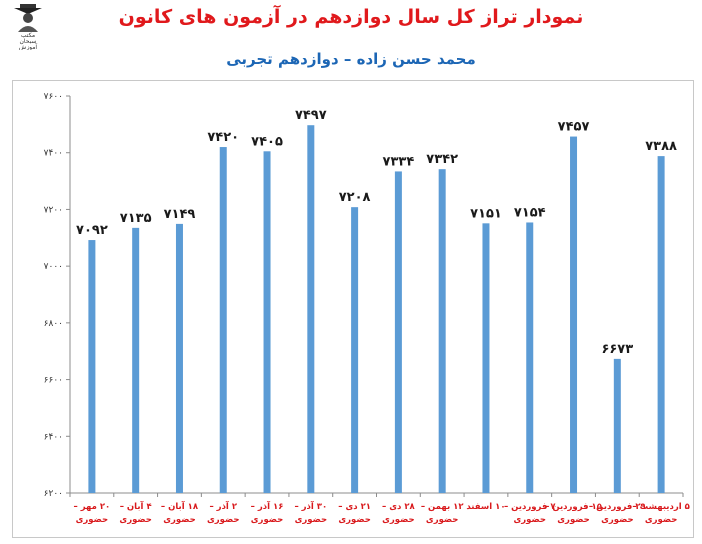 The height and width of the screenshot is (544, 702). What do you see at coordinates (180, 214) in the screenshot?
I see `data-label: ۷۱۴۹` at bounding box center [180, 214].